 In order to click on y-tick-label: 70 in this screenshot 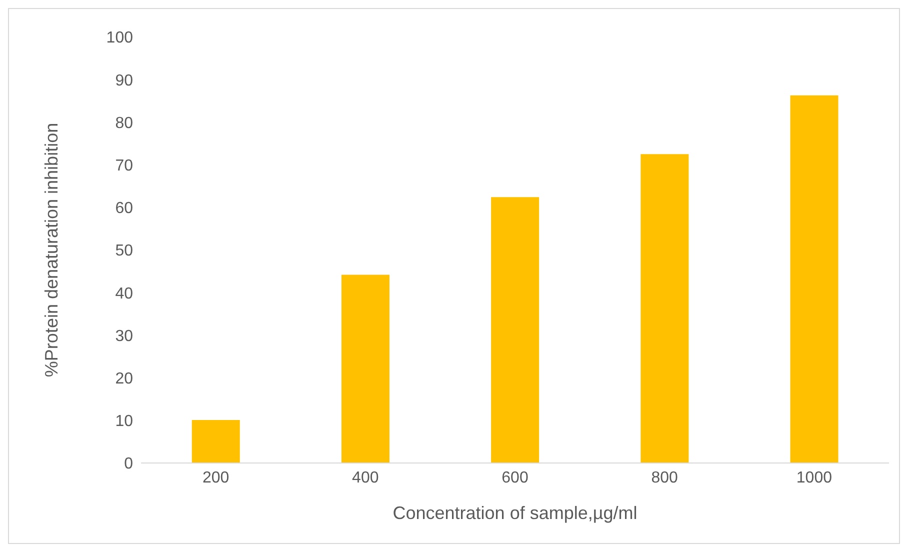, I will do `click(124, 165)`.